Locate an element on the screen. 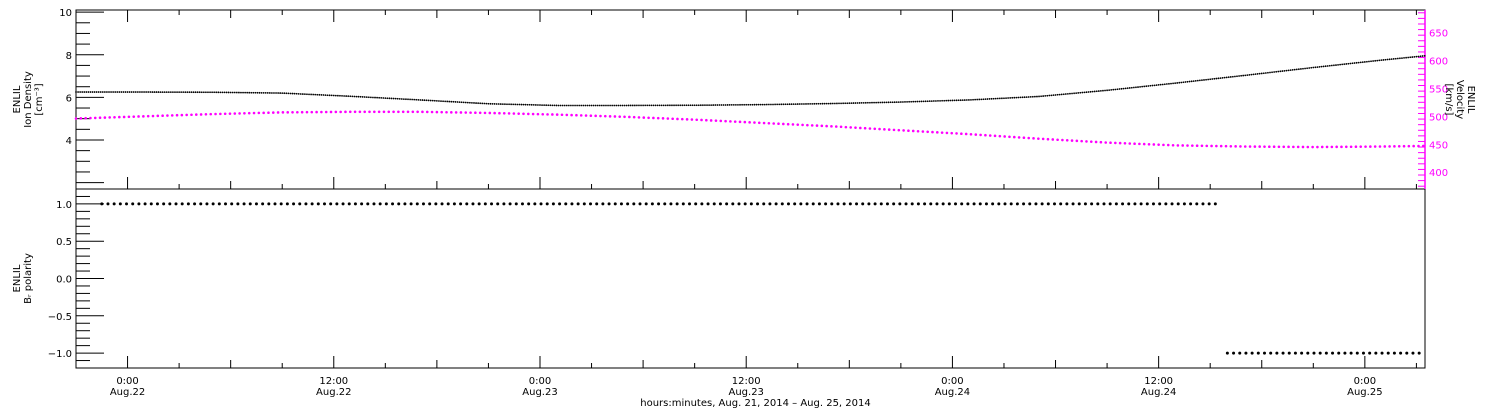  velocity-tick-label: 550 is located at coordinates (1438, 89).